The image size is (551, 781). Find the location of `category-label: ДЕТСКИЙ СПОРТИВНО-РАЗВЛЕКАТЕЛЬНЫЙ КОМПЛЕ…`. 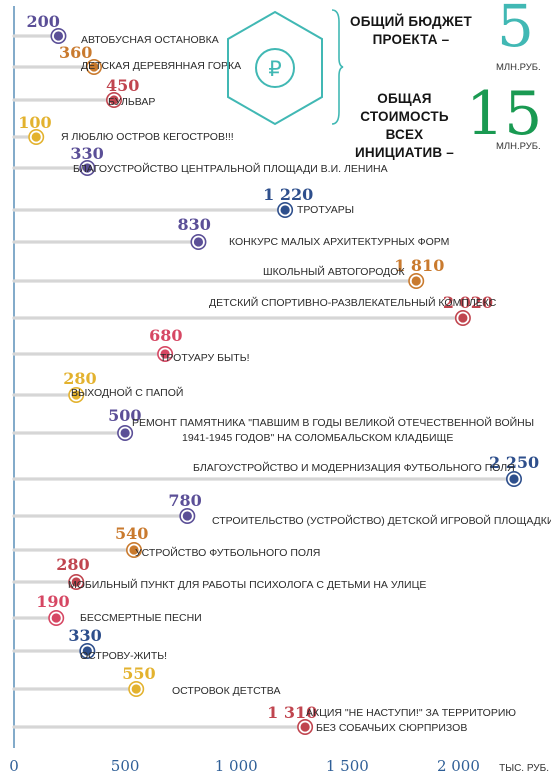

category-label: ДЕТСКИЙ СПОРТИВНО-РАЗВЛЕКАТЕЛЬНЫЙ КОМПЛЕ… is located at coordinates (353, 302).